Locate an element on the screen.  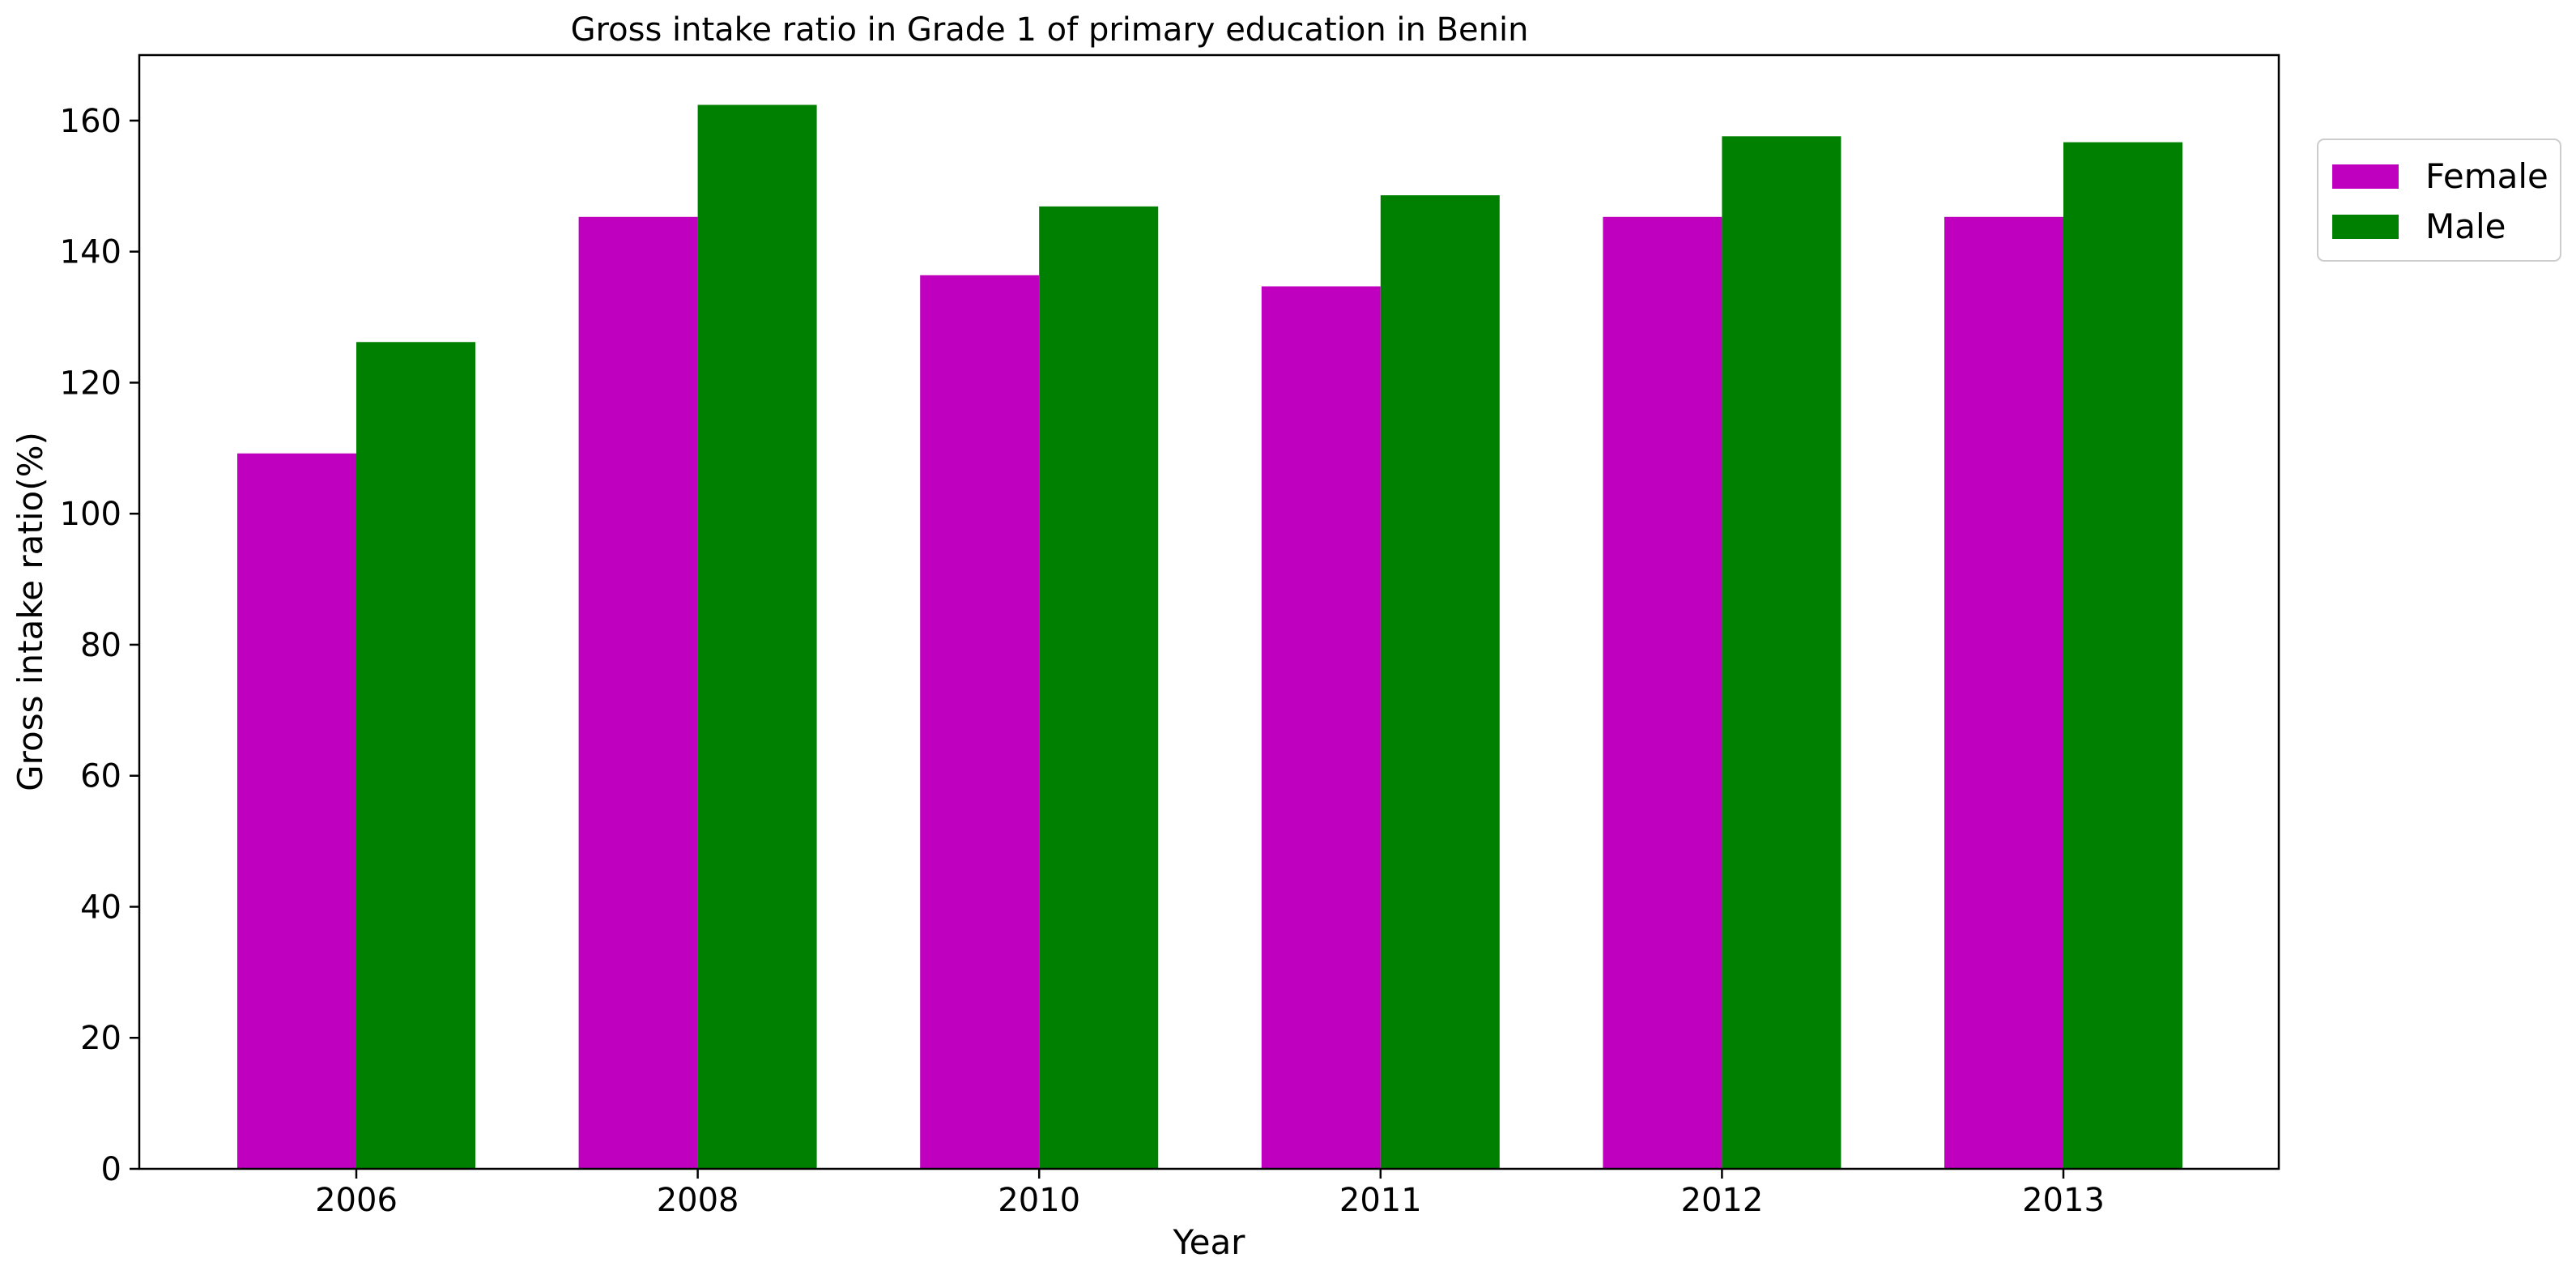
legend-label-female: Female is located at coordinates (2486, 176).